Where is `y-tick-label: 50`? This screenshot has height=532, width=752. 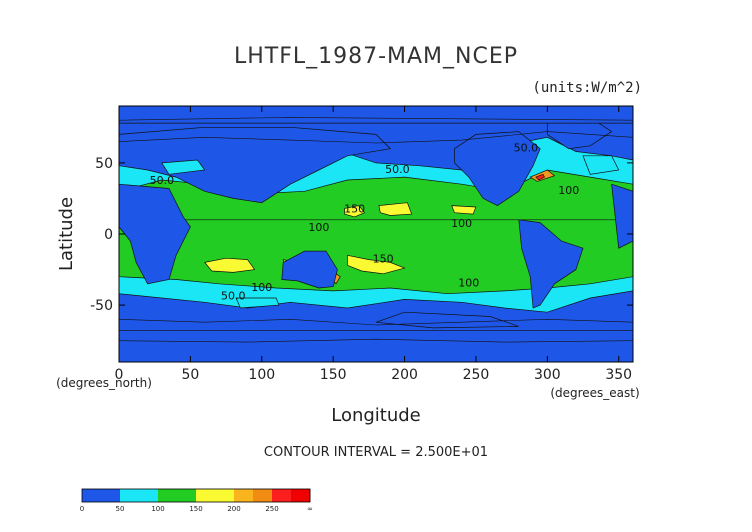 y-tick-label: 50 is located at coordinates (104, 164).